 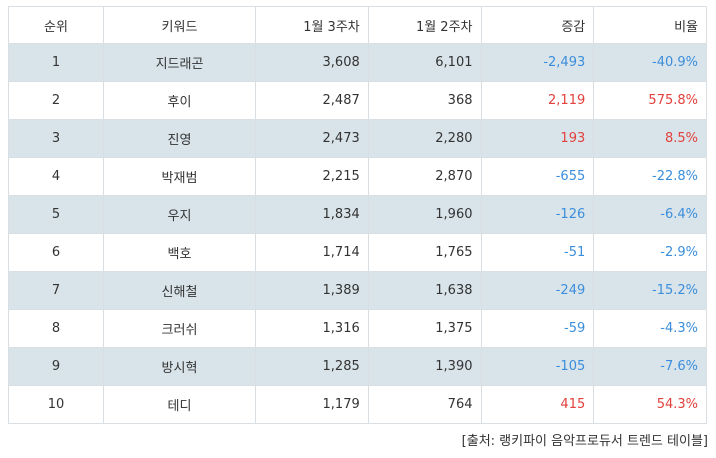 I want to click on ratio-cell: 54.3%, so click(x=650, y=404).